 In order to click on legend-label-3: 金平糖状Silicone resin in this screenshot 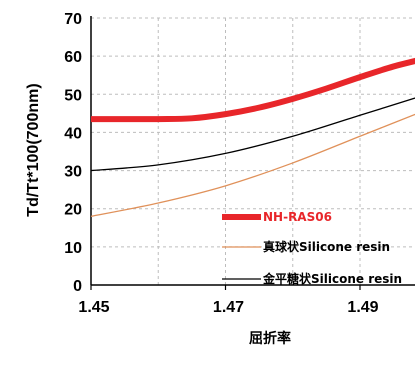, I will do `click(332, 278)`.